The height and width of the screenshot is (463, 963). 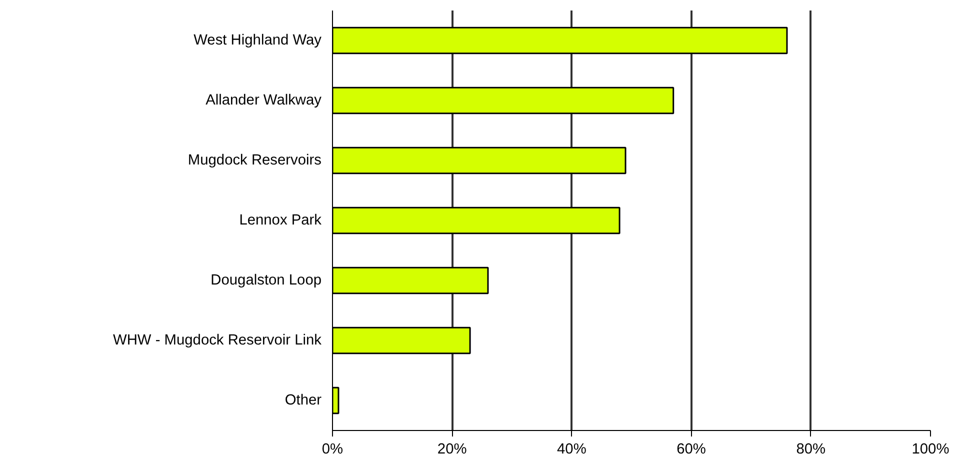 What do you see at coordinates (452, 450) in the screenshot?
I see `x-tick-label: 20%` at bounding box center [452, 450].